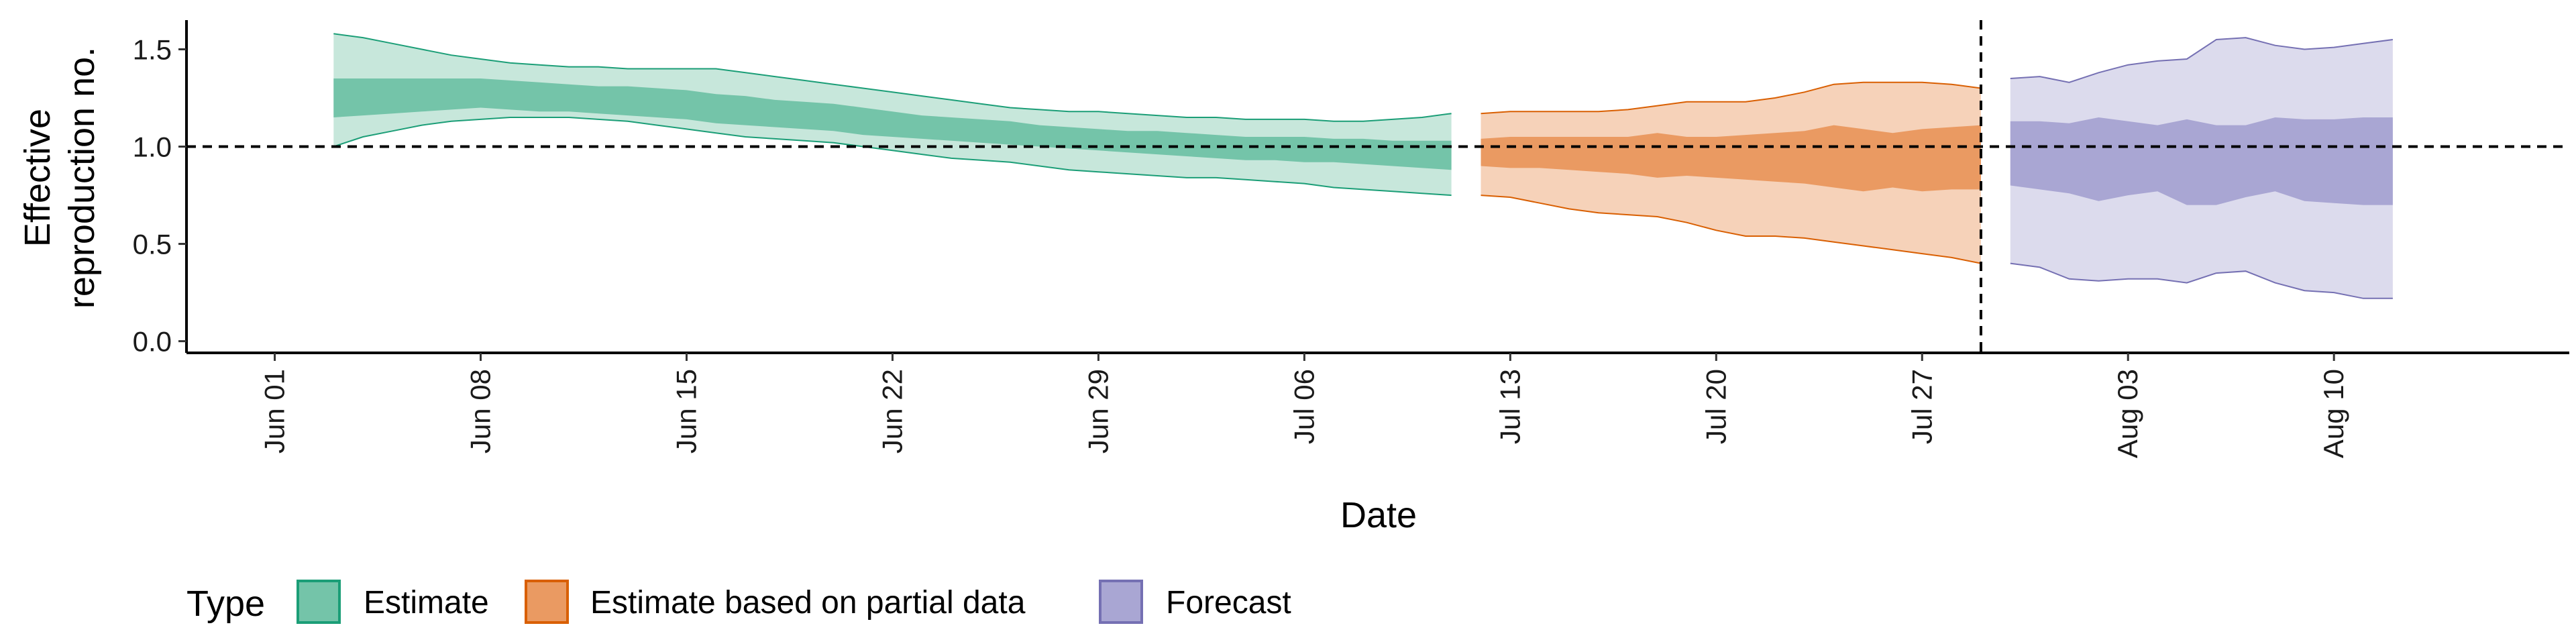 This screenshot has height=644, width=2576. Describe the element at coordinates (319, 602) in the screenshot. I see `legend-key-estimate` at that location.